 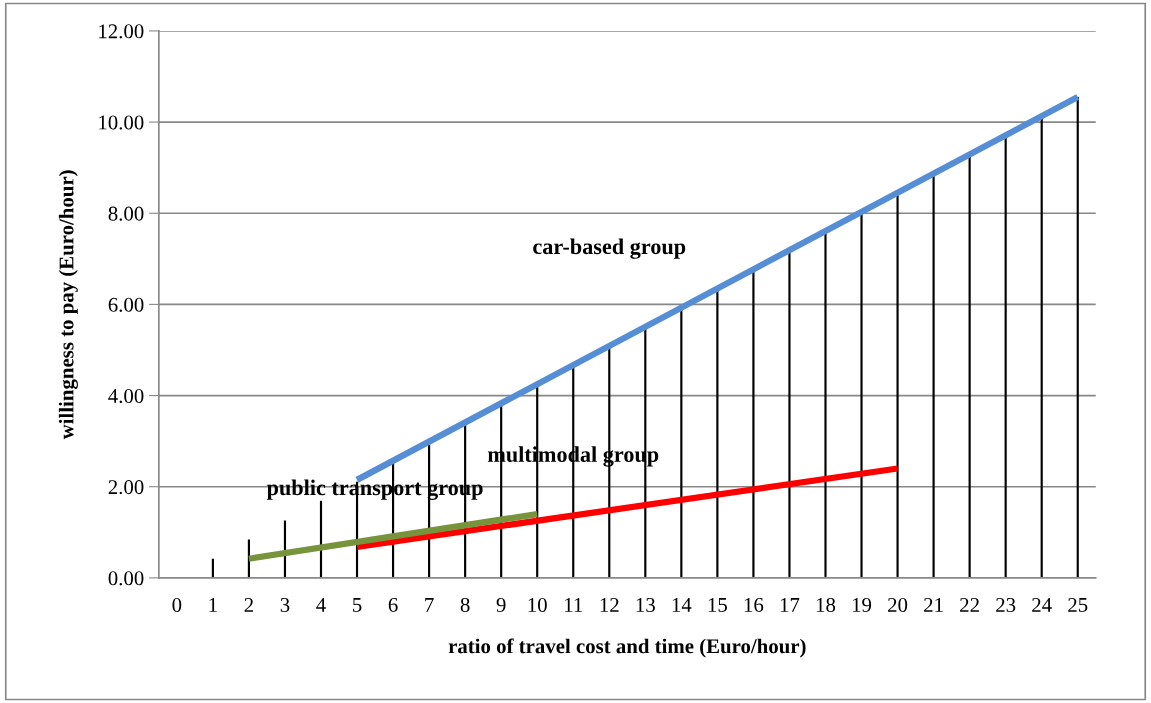 I want to click on y-axis-title: willingness to pay (Euro/hour), so click(x=68, y=305).